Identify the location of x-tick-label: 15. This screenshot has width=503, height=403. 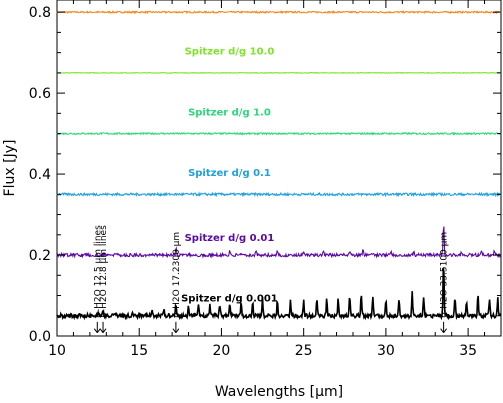
(139, 351).